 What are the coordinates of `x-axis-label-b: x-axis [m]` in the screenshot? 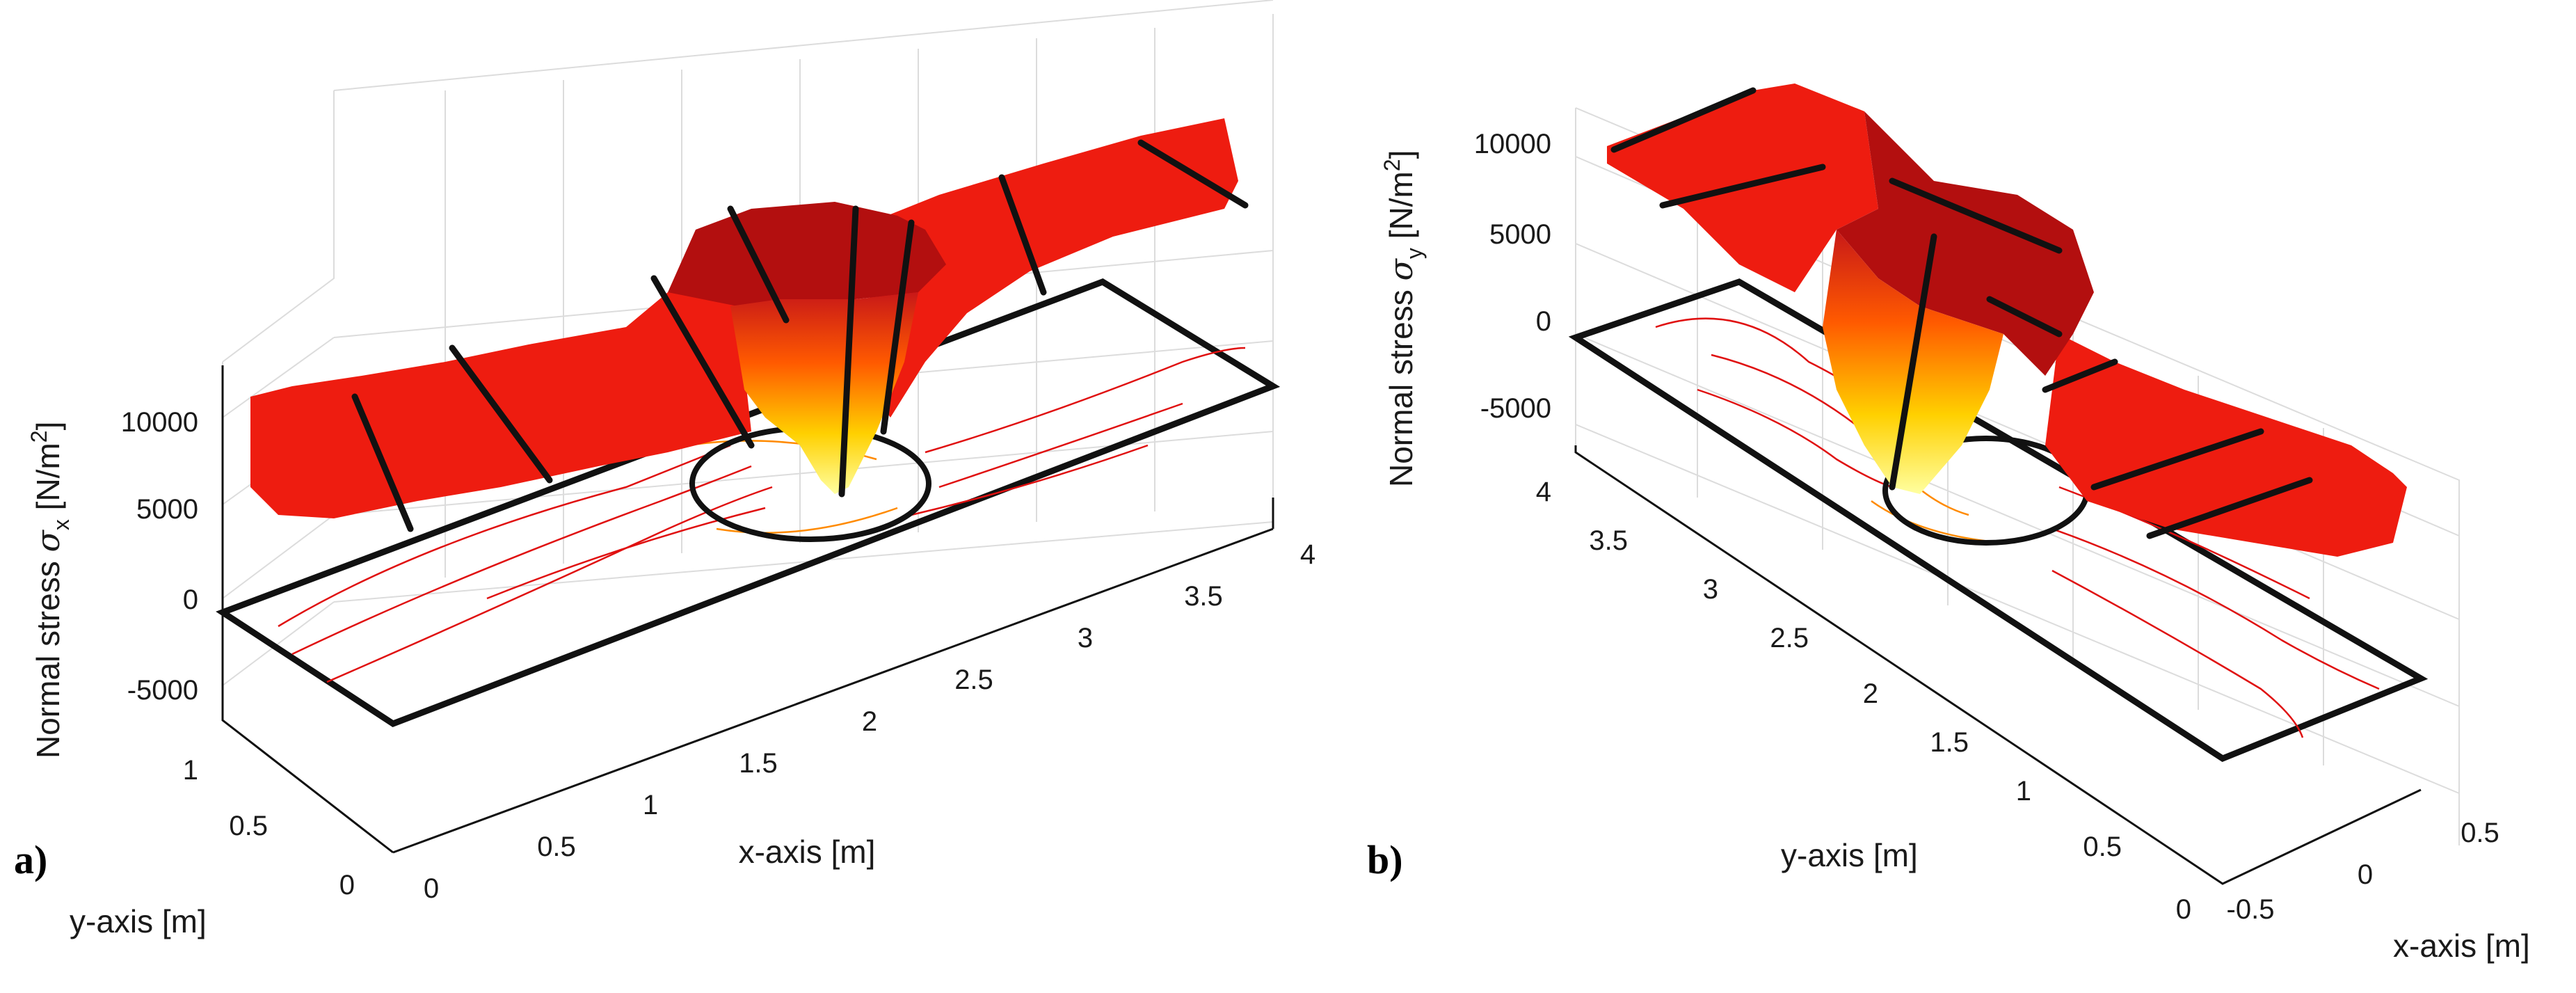 It's located at (2461, 946).